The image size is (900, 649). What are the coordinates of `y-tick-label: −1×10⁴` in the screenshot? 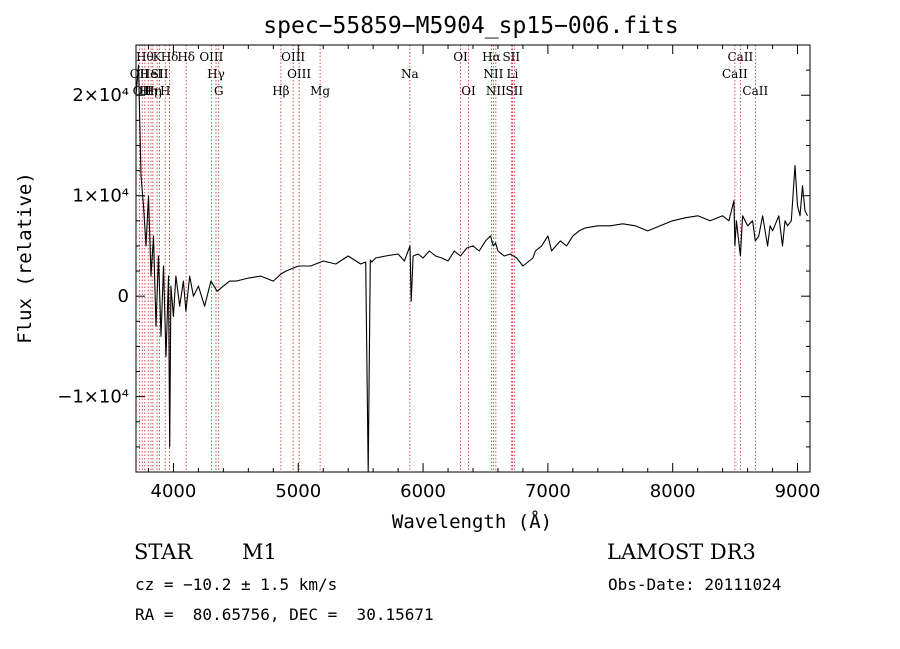 It's located at (93, 397).